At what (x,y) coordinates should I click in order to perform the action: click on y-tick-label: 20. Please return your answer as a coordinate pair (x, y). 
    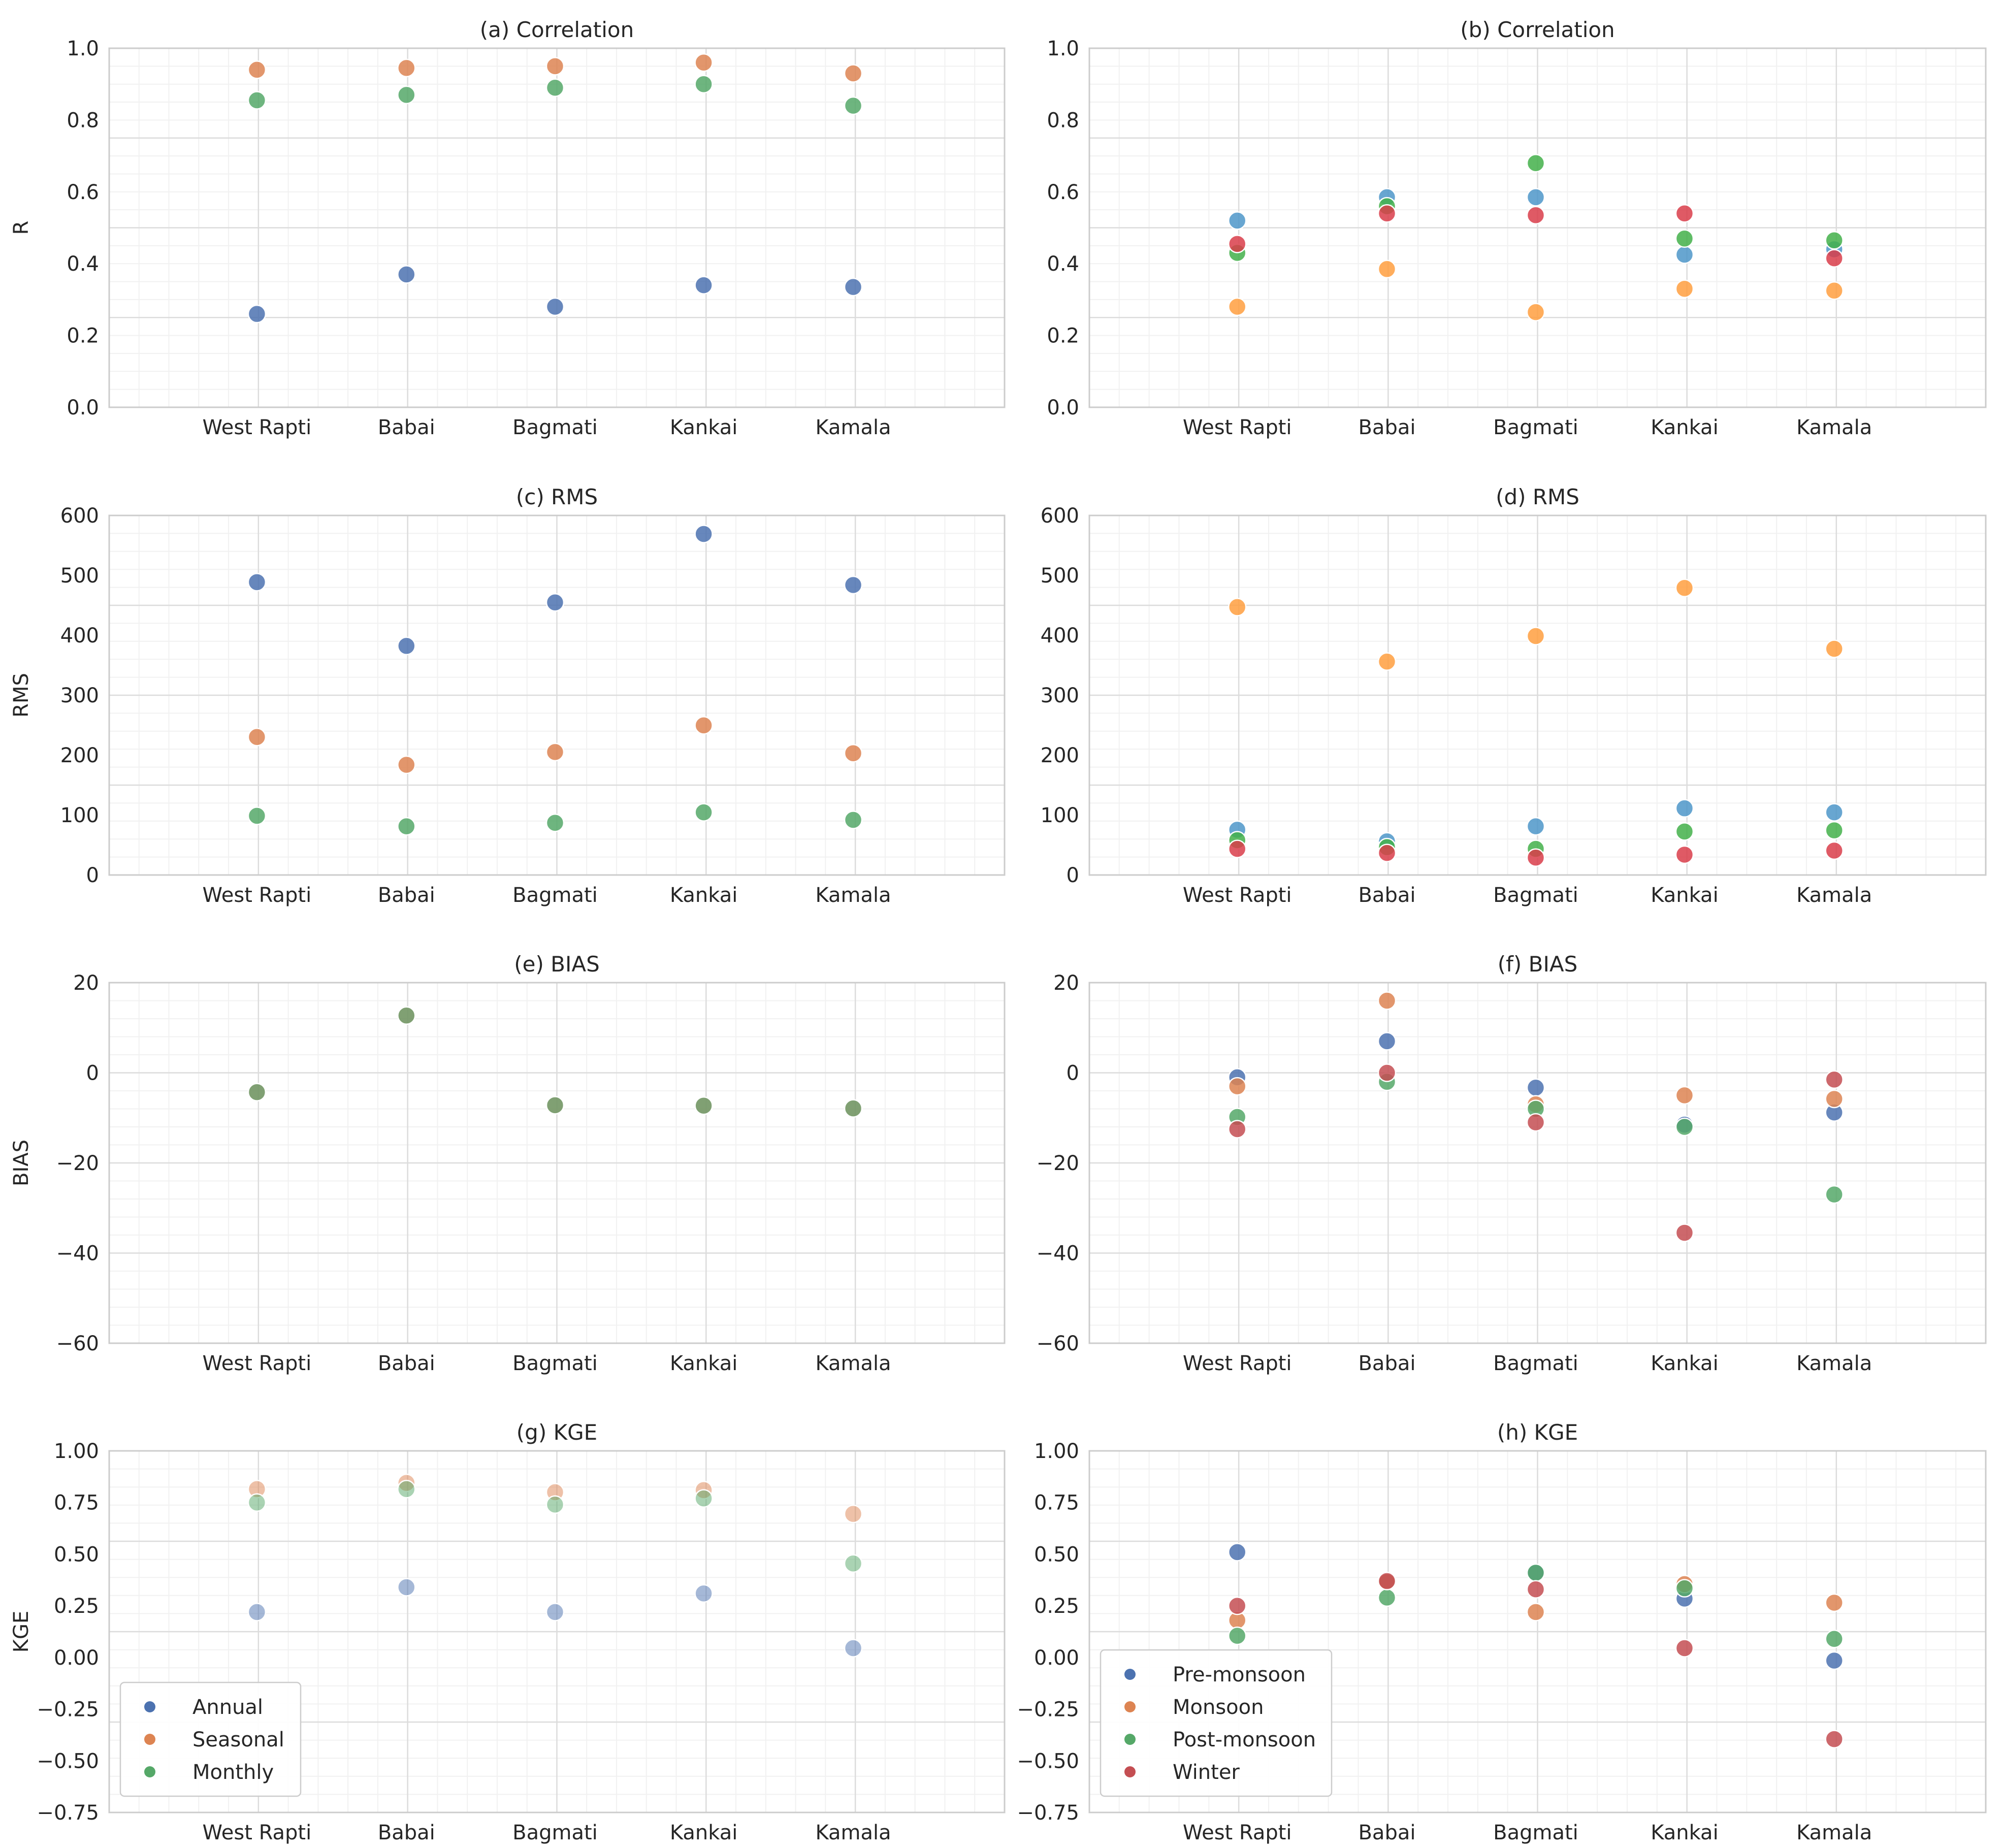
    Looking at the image, I should click on (1066, 983).